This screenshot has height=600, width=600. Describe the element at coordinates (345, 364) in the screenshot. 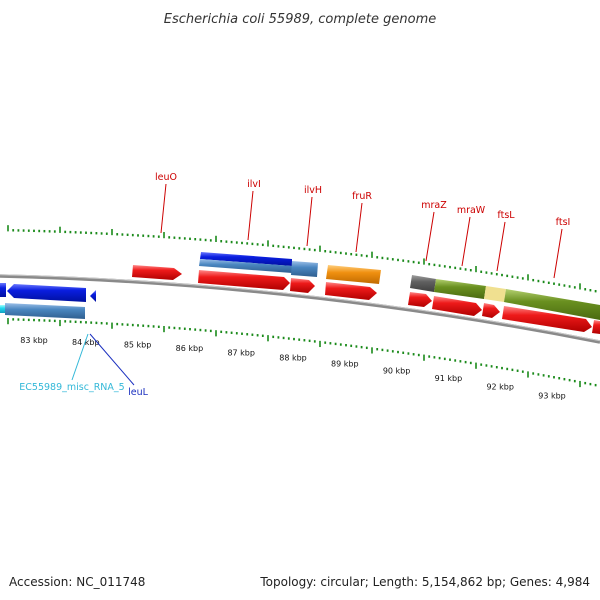

I see `scale-label: 89 kbp` at that location.